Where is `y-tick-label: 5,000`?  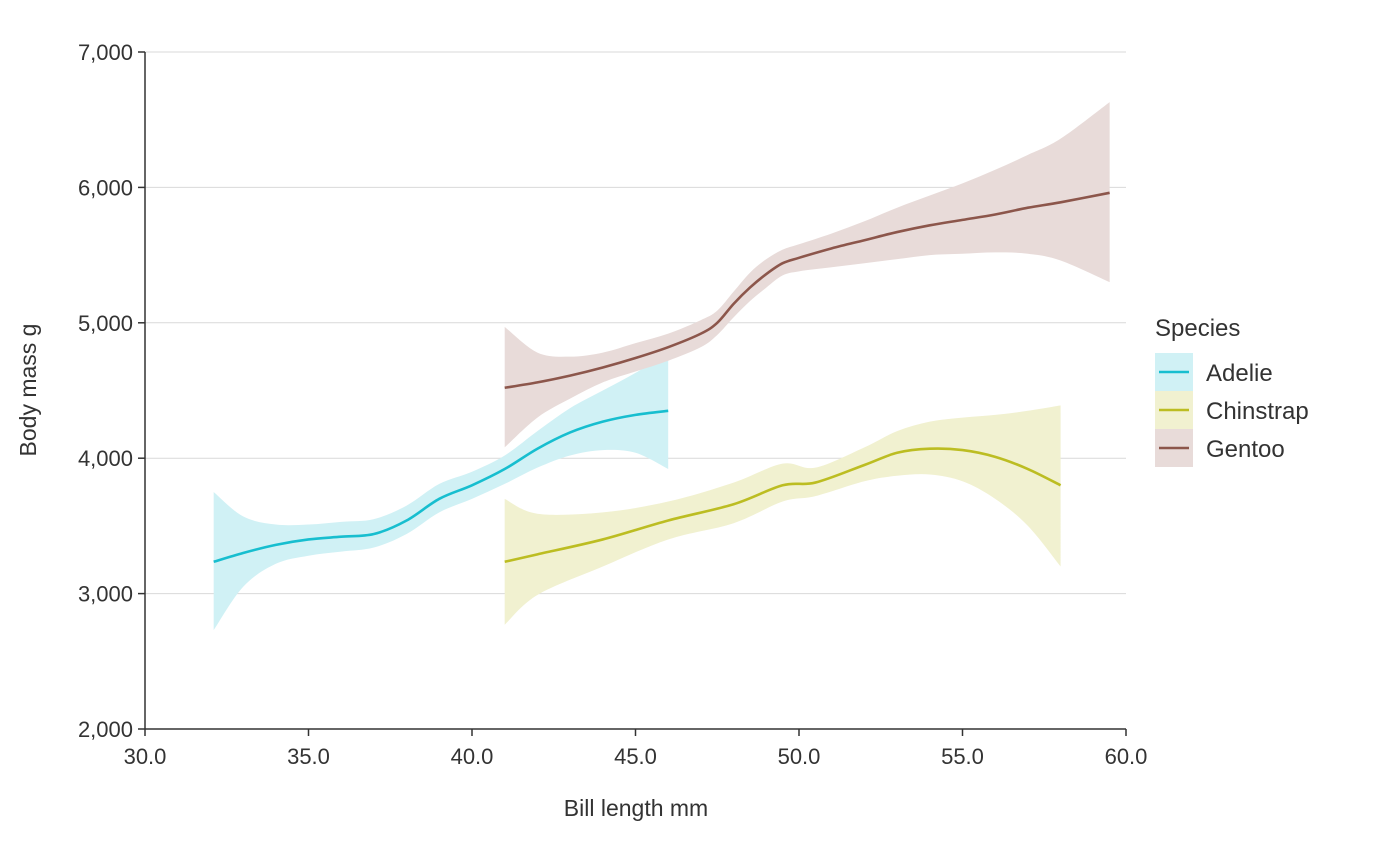 y-tick-label: 5,000 is located at coordinates (105, 323).